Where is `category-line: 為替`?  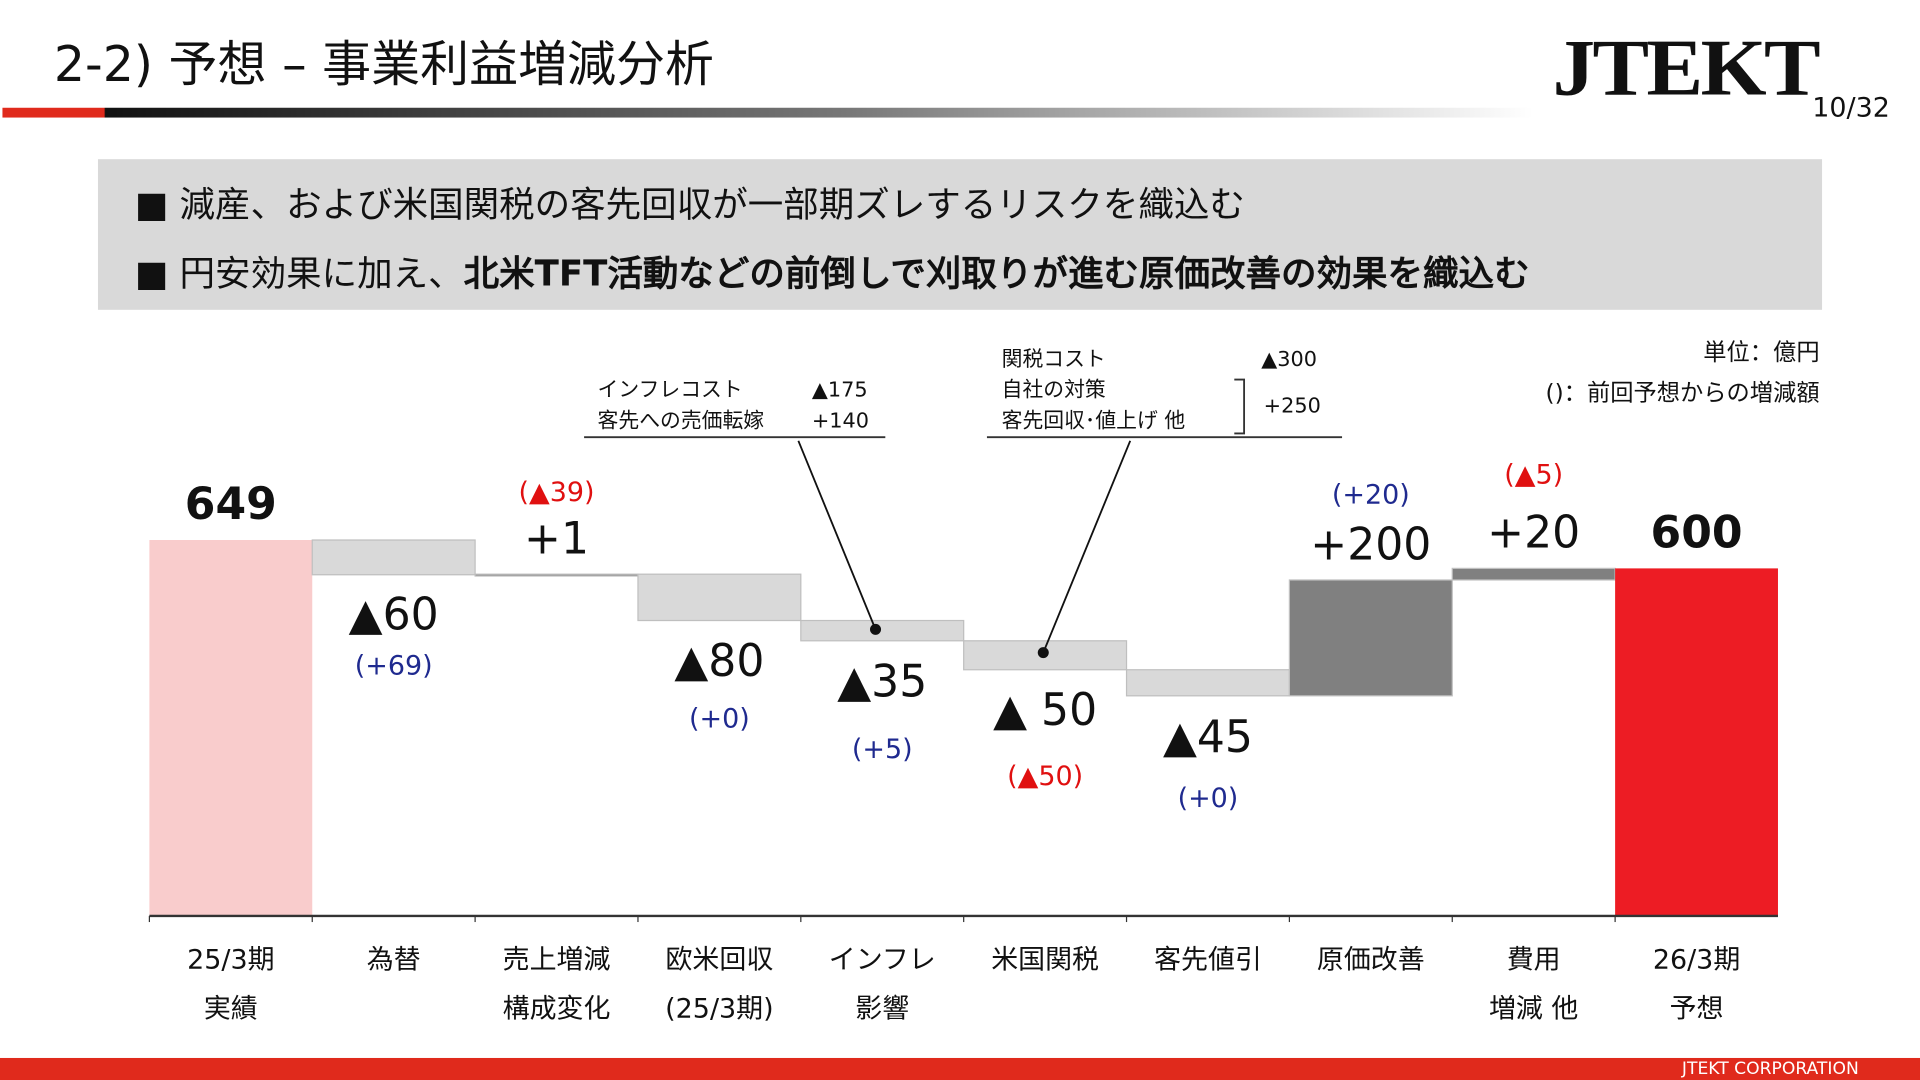 category-line: 為替 is located at coordinates (393, 960).